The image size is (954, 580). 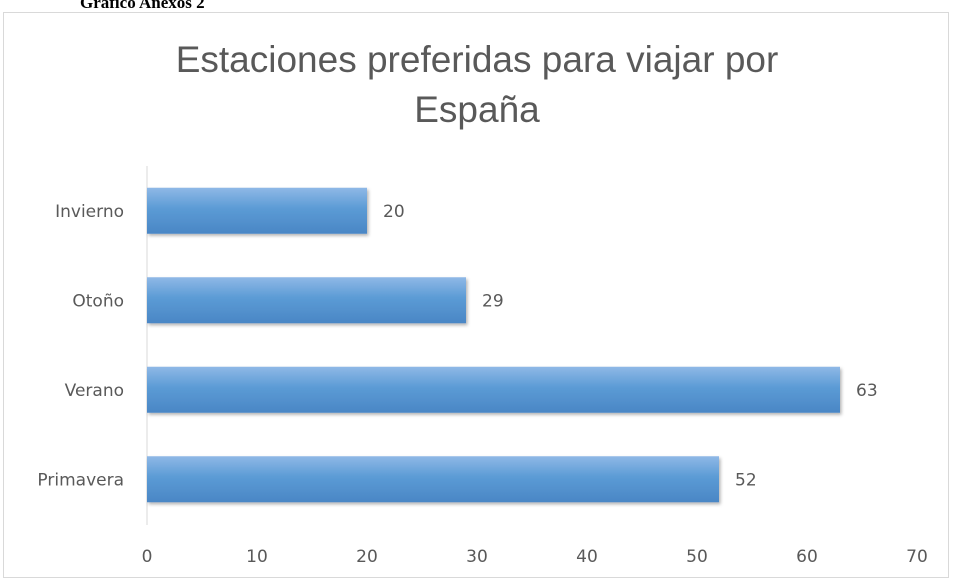 What do you see at coordinates (367, 557) in the screenshot?
I see `x-tick-label: 20` at bounding box center [367, 557].